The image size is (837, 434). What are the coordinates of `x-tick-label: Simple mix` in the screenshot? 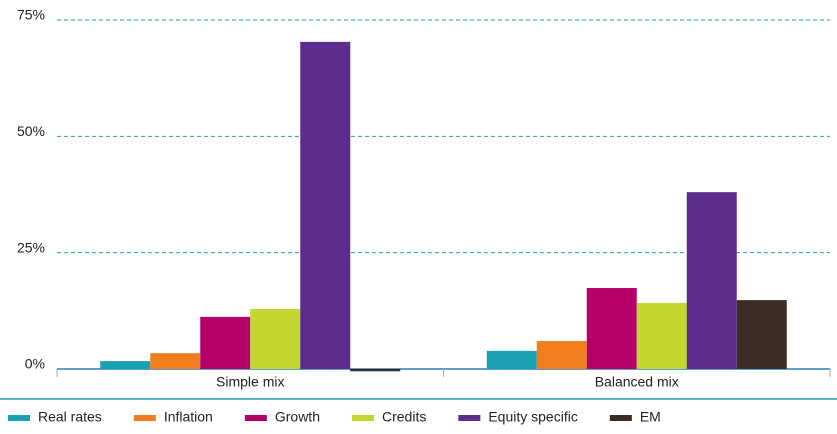 It's located at (250, 382).